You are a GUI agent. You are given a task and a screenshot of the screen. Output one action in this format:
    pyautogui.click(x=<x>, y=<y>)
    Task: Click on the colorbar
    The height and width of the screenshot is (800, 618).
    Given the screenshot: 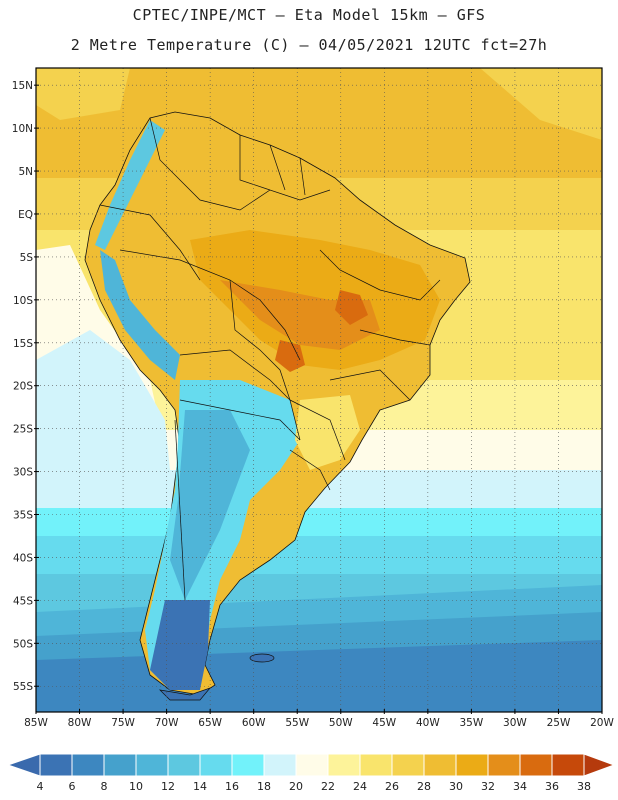 What is the action you would take?
    pyautogui.click(x=311, y=765)
    